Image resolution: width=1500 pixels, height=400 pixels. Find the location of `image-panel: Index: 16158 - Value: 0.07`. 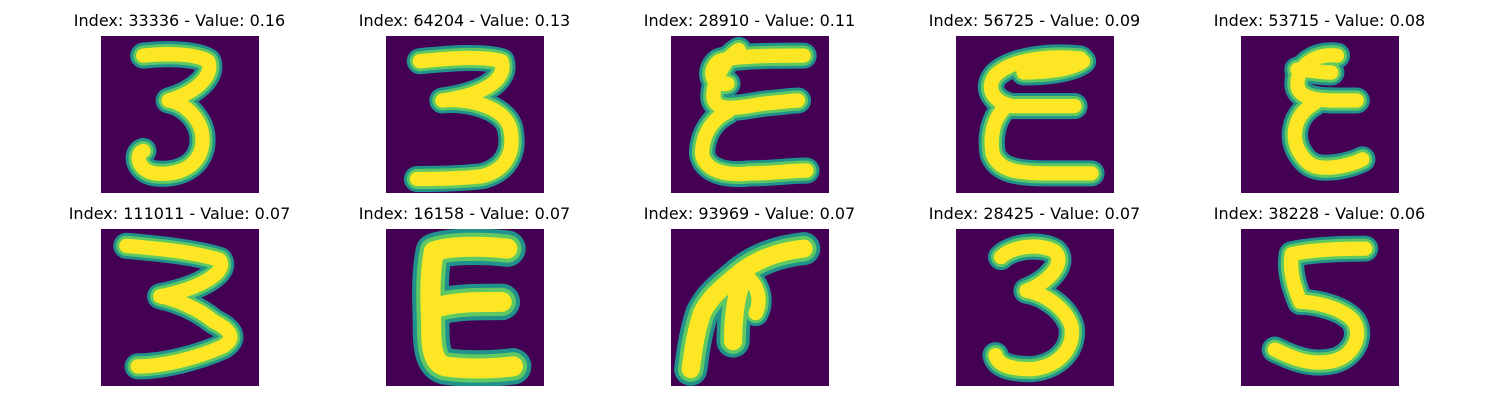

image-panel: Index: 16158 - Value: 0.07 is located at coordinates (464, 294).